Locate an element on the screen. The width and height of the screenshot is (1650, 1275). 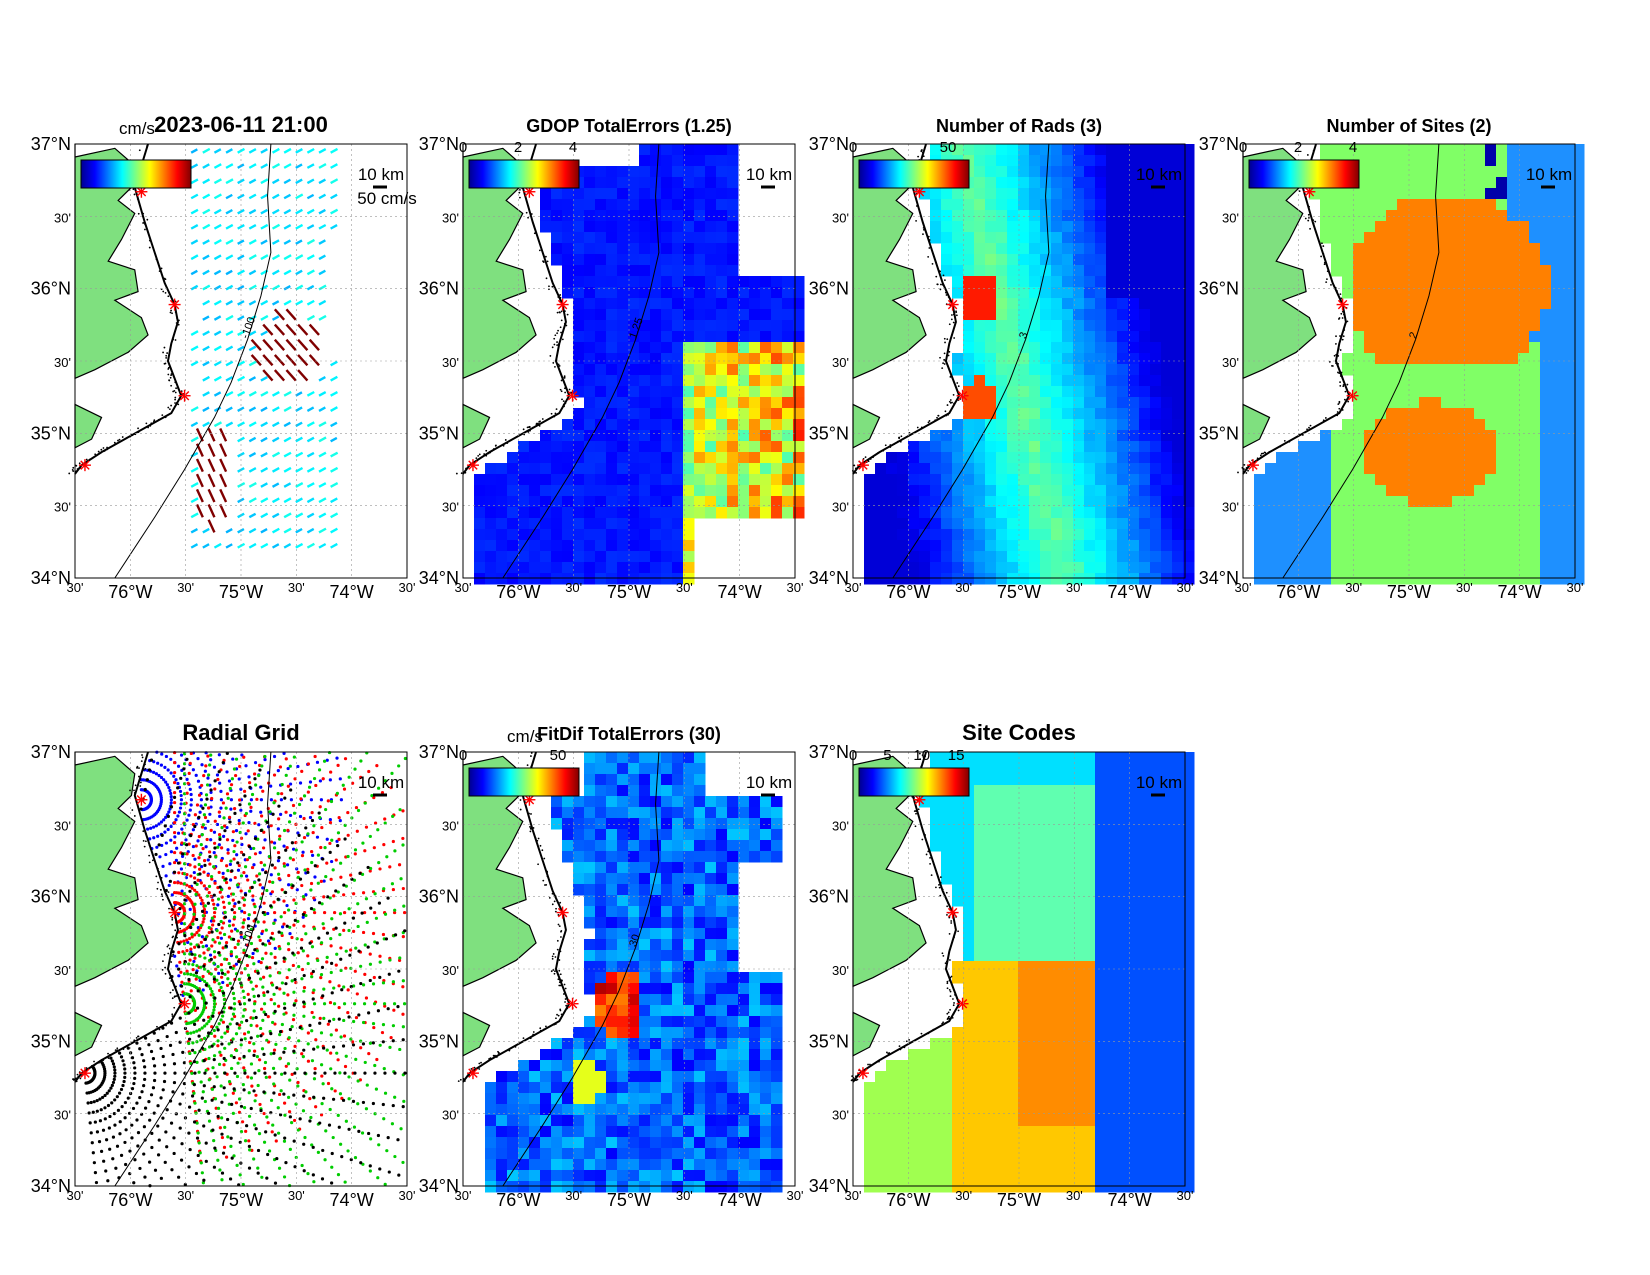
lat-tick-label: 30' is located at coordinates (1230, 507).